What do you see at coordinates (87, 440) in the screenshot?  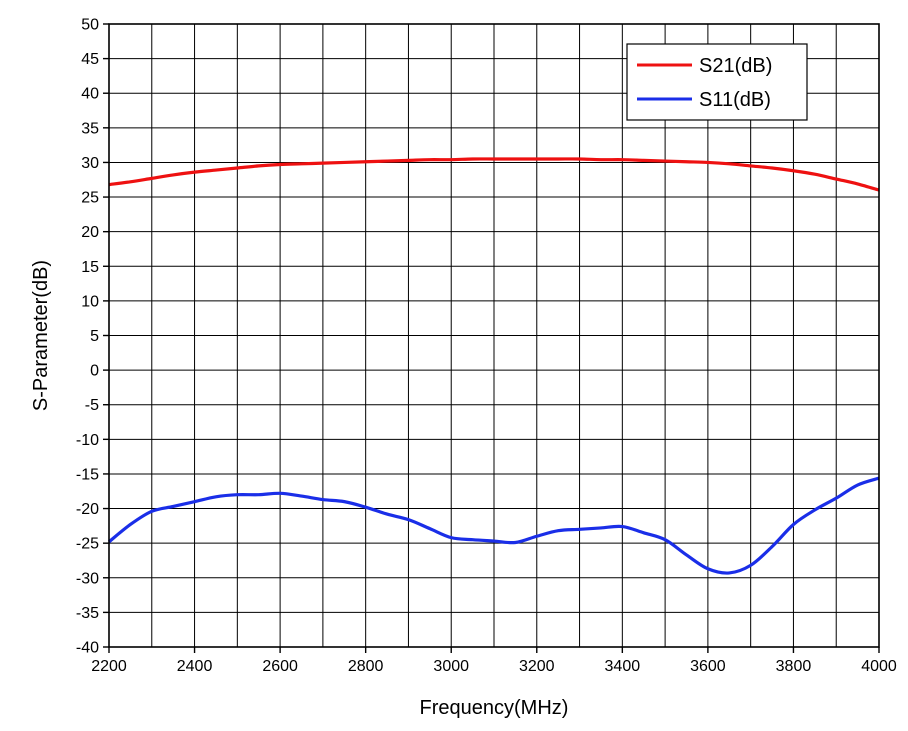 I see `y-tick-label: -10` at bounding box center [87, 440].